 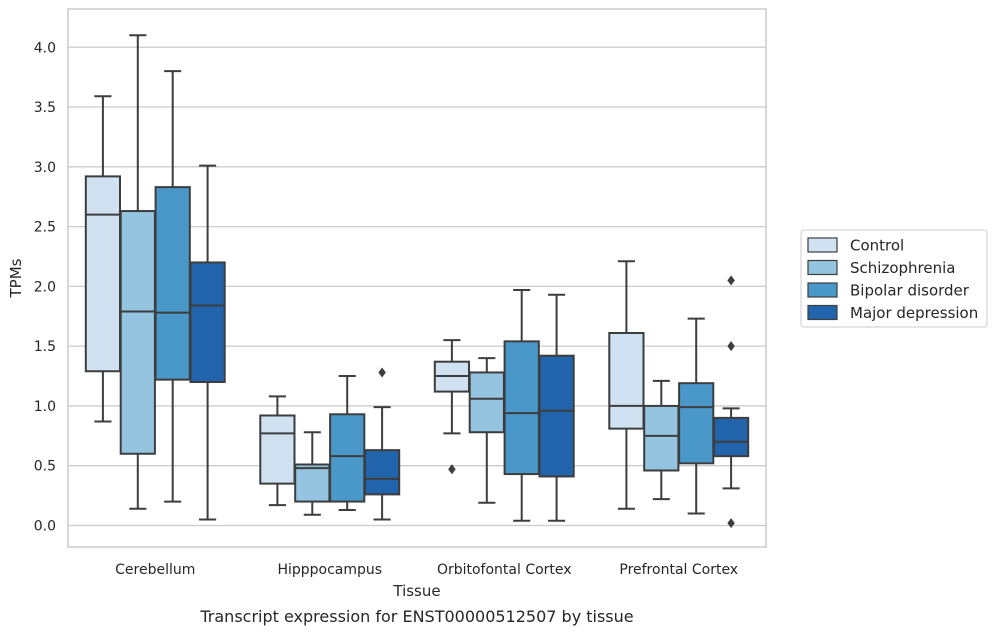 What do you see at coordinates (45, 407) in the screenshot?
I see `y-tick-label: 1.0` at bounding box center [45, 407].